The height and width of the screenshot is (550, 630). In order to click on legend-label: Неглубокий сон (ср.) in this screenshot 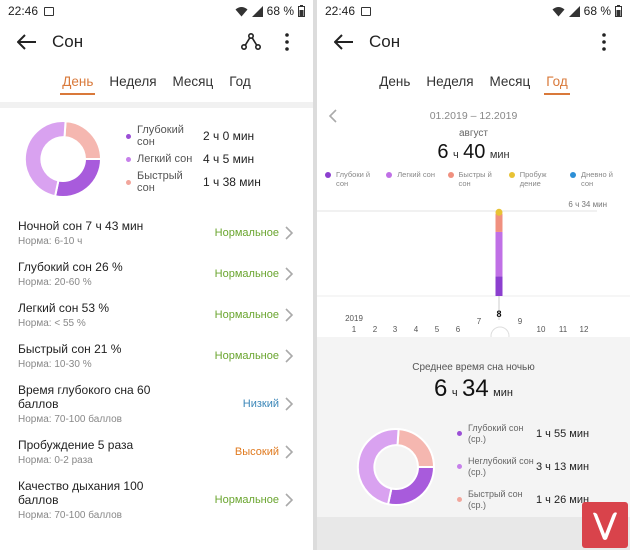, I will do `click(501, 466)`.